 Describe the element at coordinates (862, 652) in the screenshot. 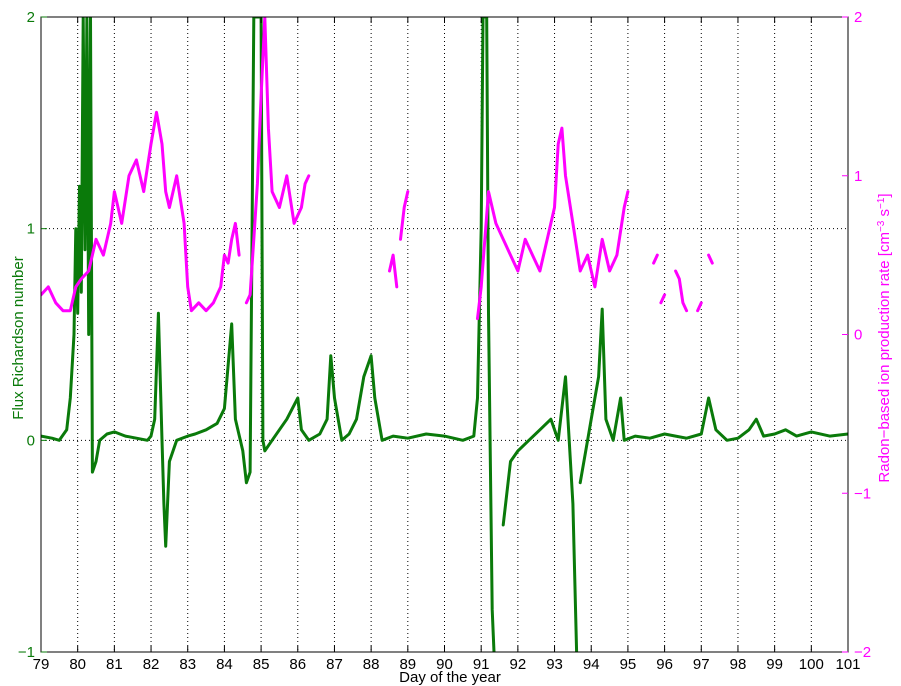

I see `right-tick-label--2: −2` at that location.